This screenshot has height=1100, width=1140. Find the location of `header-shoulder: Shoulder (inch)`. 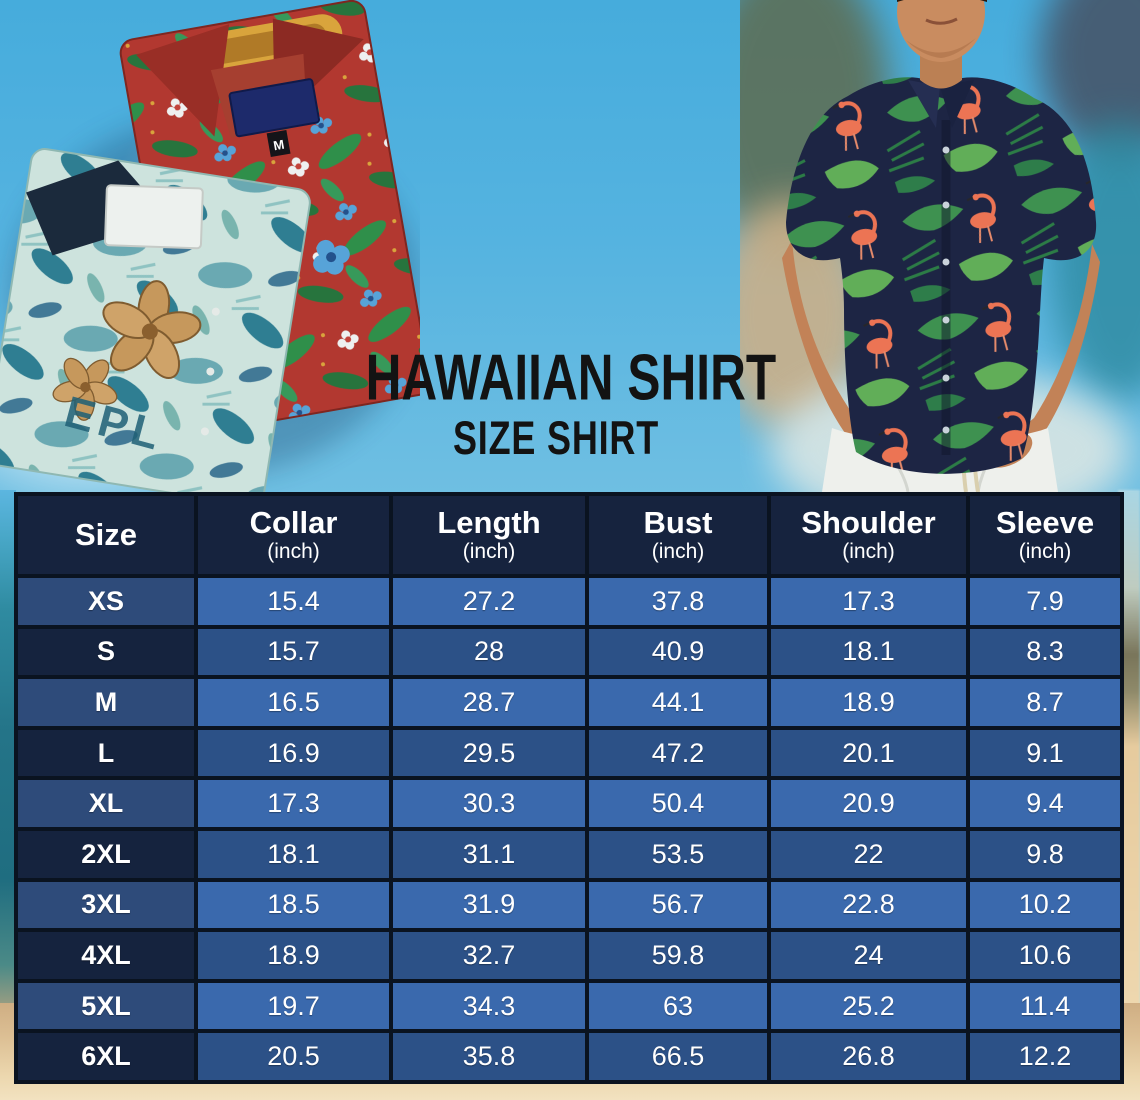

header-shoulder: Shoulder (inch) is located at coordinates (868, 535).